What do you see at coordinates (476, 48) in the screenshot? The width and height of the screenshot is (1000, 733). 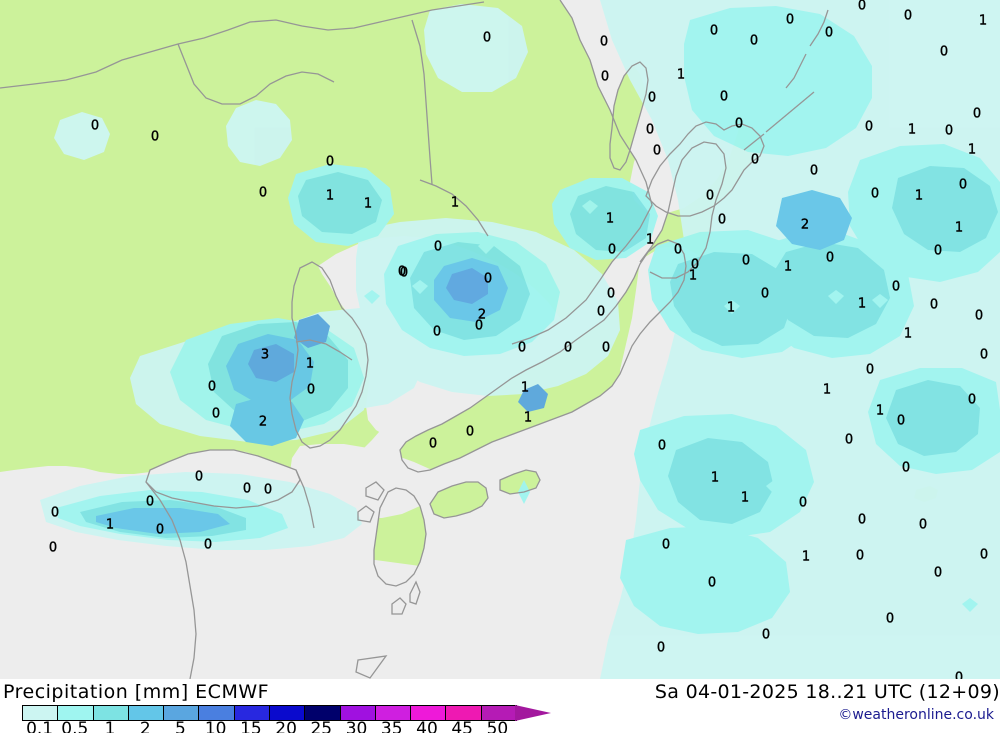 I see `precip-0p1-north-a` at bounding box center [476, 48].